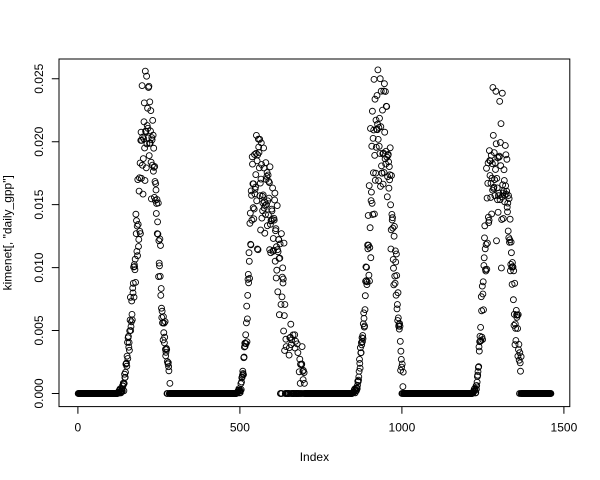 This screenshot has height=480, width=600. Describe the element at coordinates (240, 428) in the screenshot. I see `svg-text: 500` at that location.